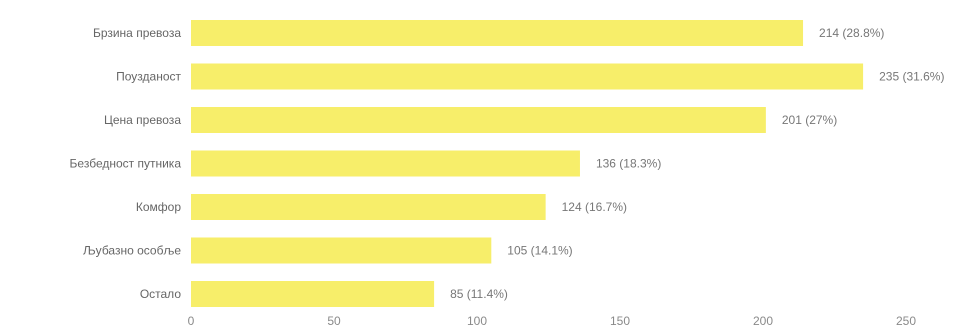 The image size is (957, 336). What do you see at coordinates (911, 77) in the screenshot?
I see `value-label-1: 235 (31.6%)` at bounding box center [911, 77].